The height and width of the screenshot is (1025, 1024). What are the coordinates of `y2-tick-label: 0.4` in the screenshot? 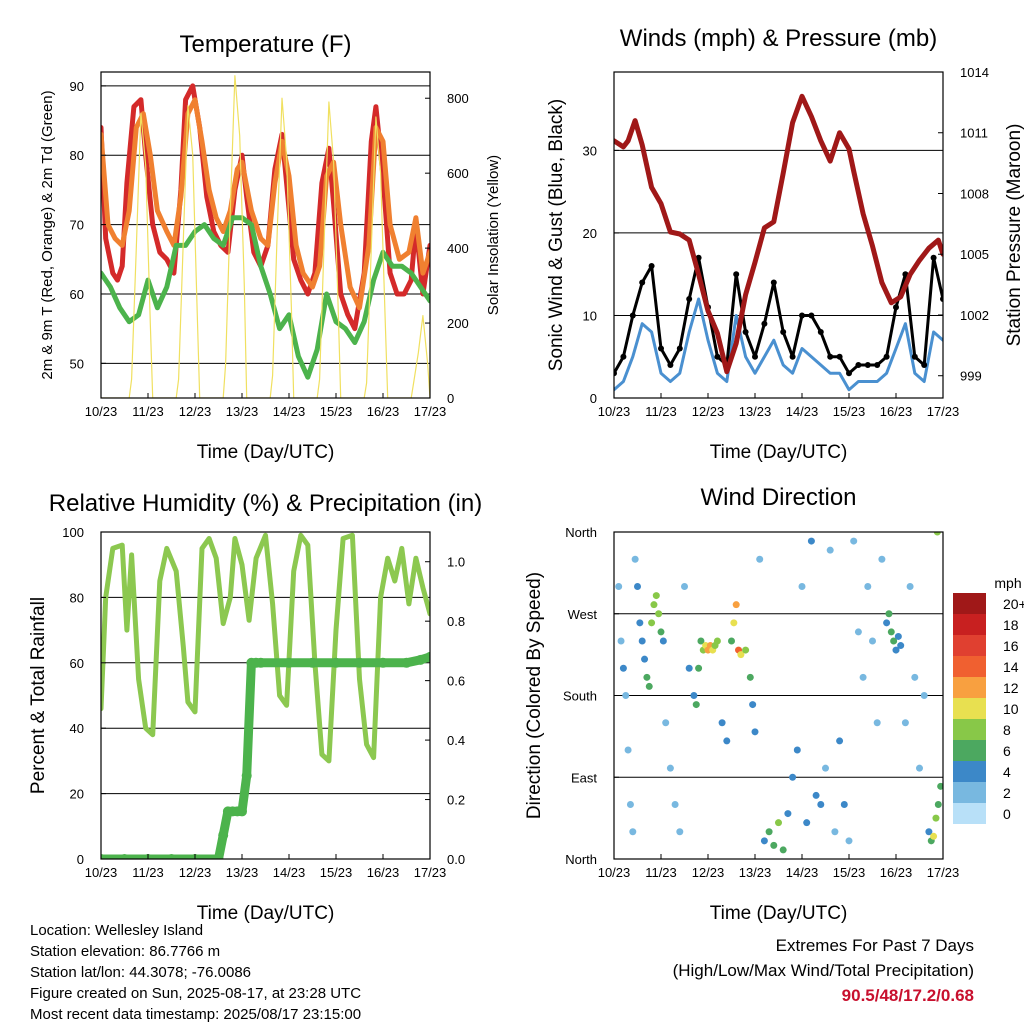 It's located at (456, 740).